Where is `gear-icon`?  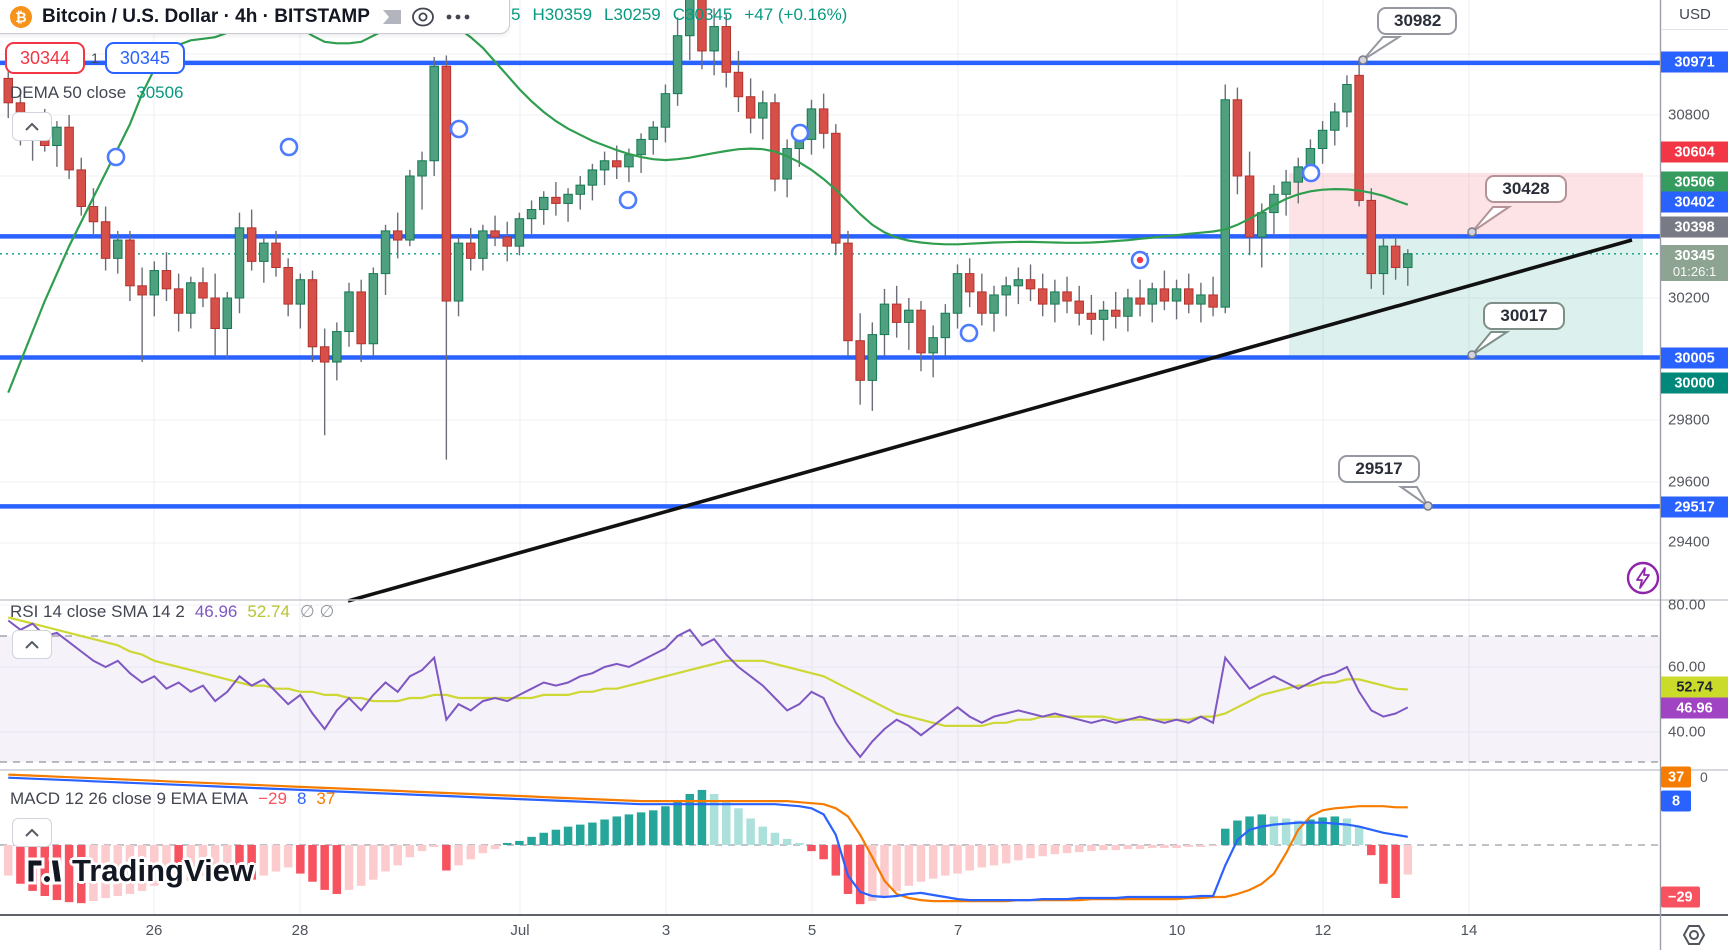 gear-icon is located at coordinates (1694, 936).